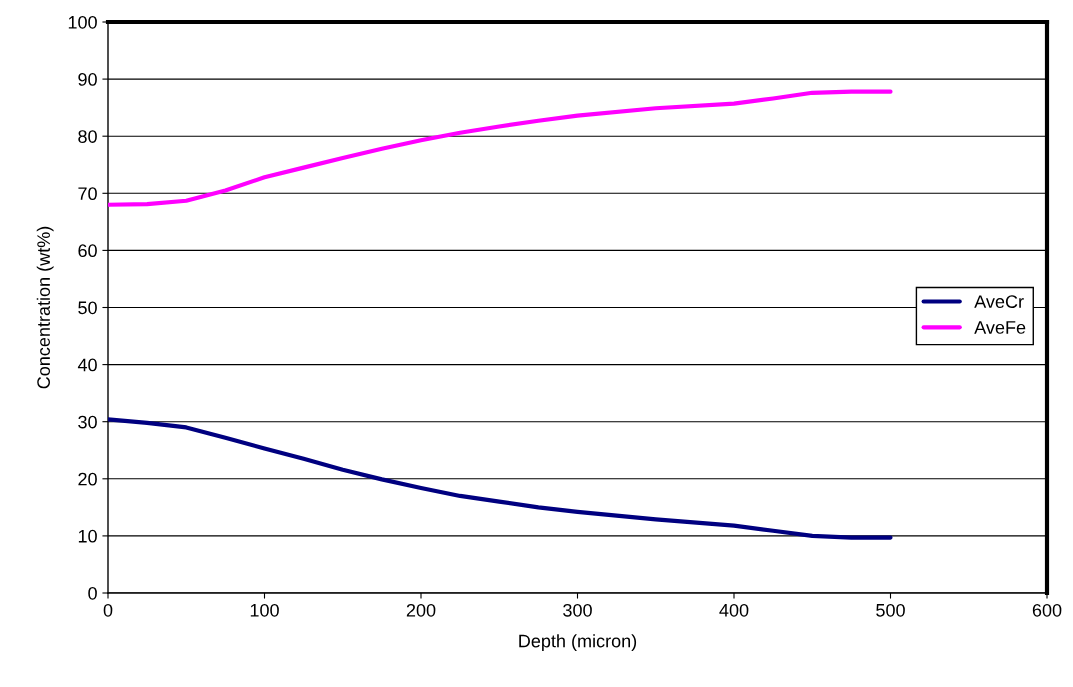  I want to click on legend-label: AveFe, so click(1000, 327).